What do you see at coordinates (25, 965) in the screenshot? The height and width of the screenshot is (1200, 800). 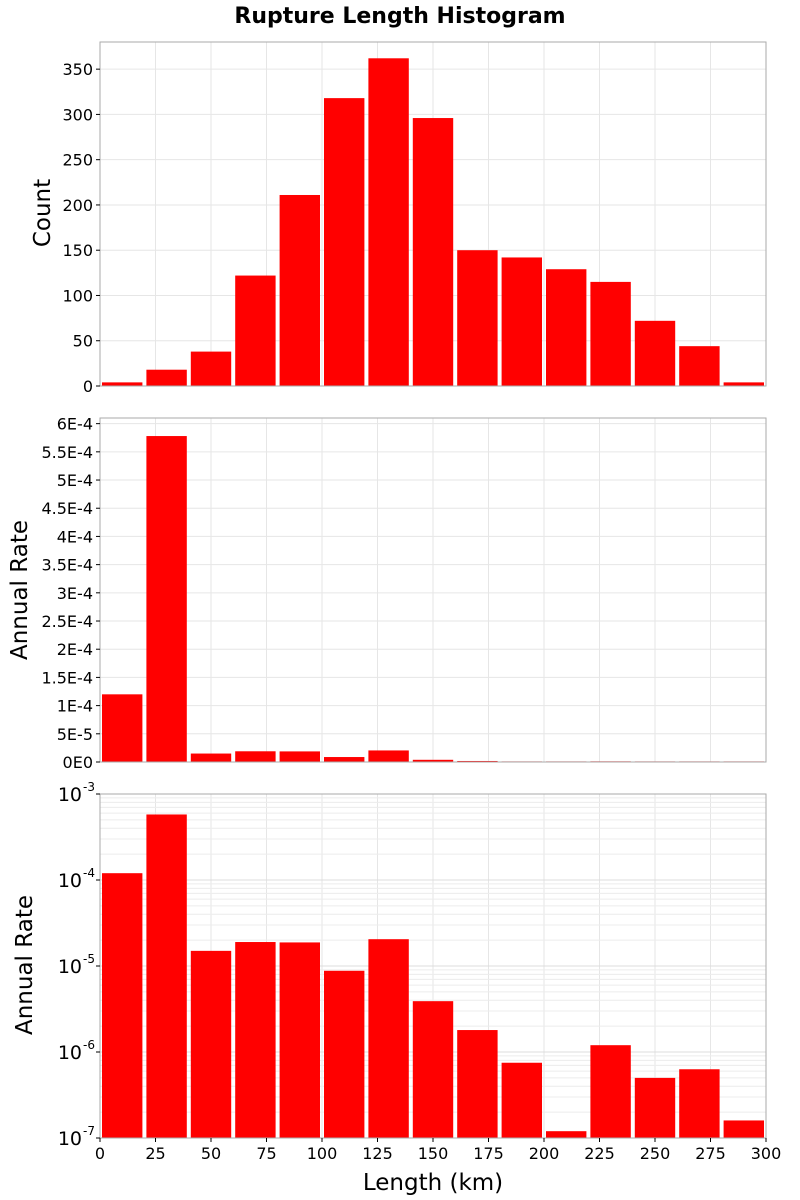 I see `rate-log-y-axis-label: Annual Rate` at bounding box center [25, 965].